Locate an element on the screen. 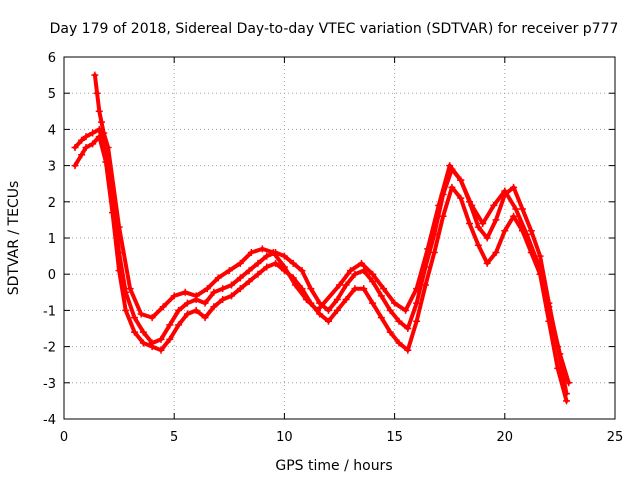 This screenshot has height=480, width=640. y-tick-label: -1 is located at coordinates (49, 311).